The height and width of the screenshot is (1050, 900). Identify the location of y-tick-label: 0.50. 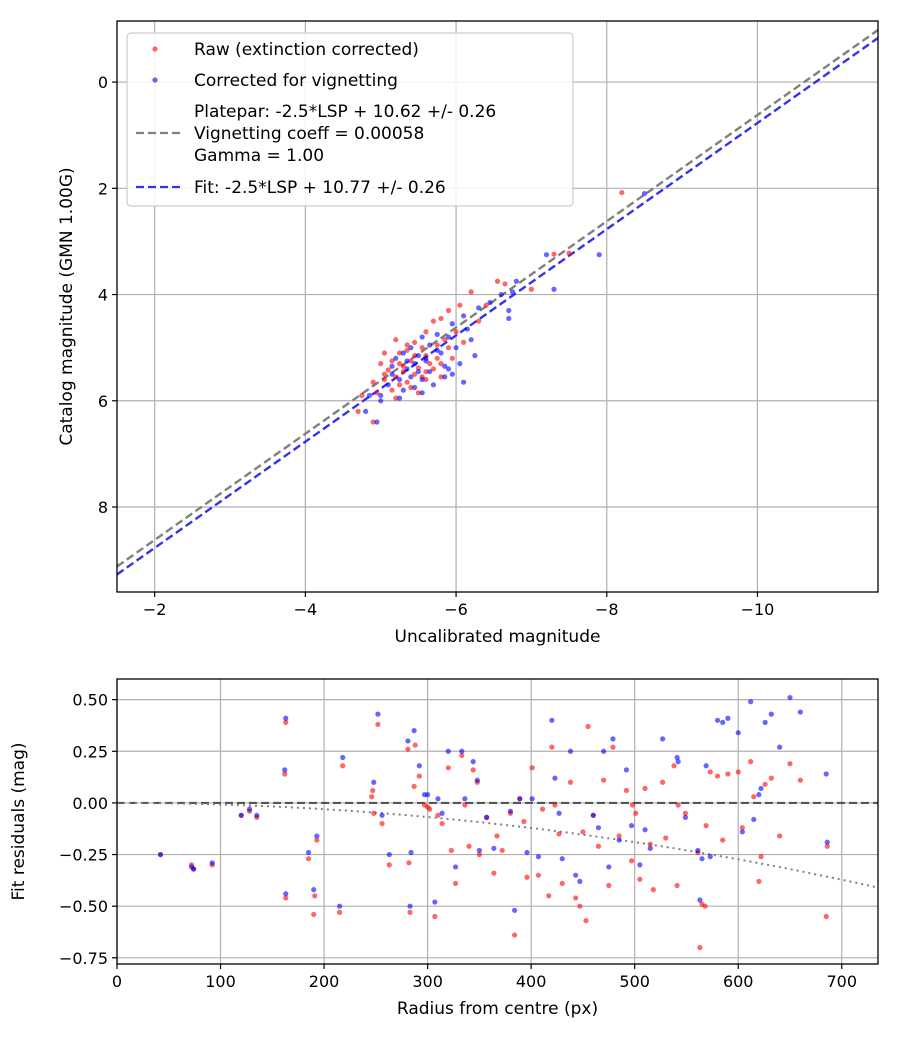
(90, 700).